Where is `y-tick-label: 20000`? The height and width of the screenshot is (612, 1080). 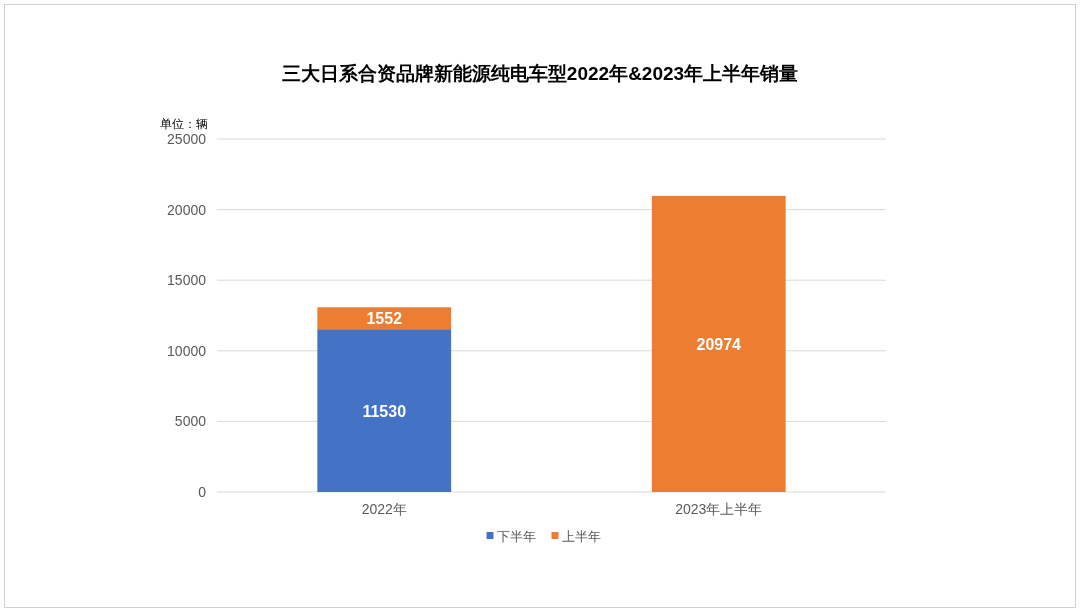
y-tick-label: 20000 is located at coordinates (187, 209).